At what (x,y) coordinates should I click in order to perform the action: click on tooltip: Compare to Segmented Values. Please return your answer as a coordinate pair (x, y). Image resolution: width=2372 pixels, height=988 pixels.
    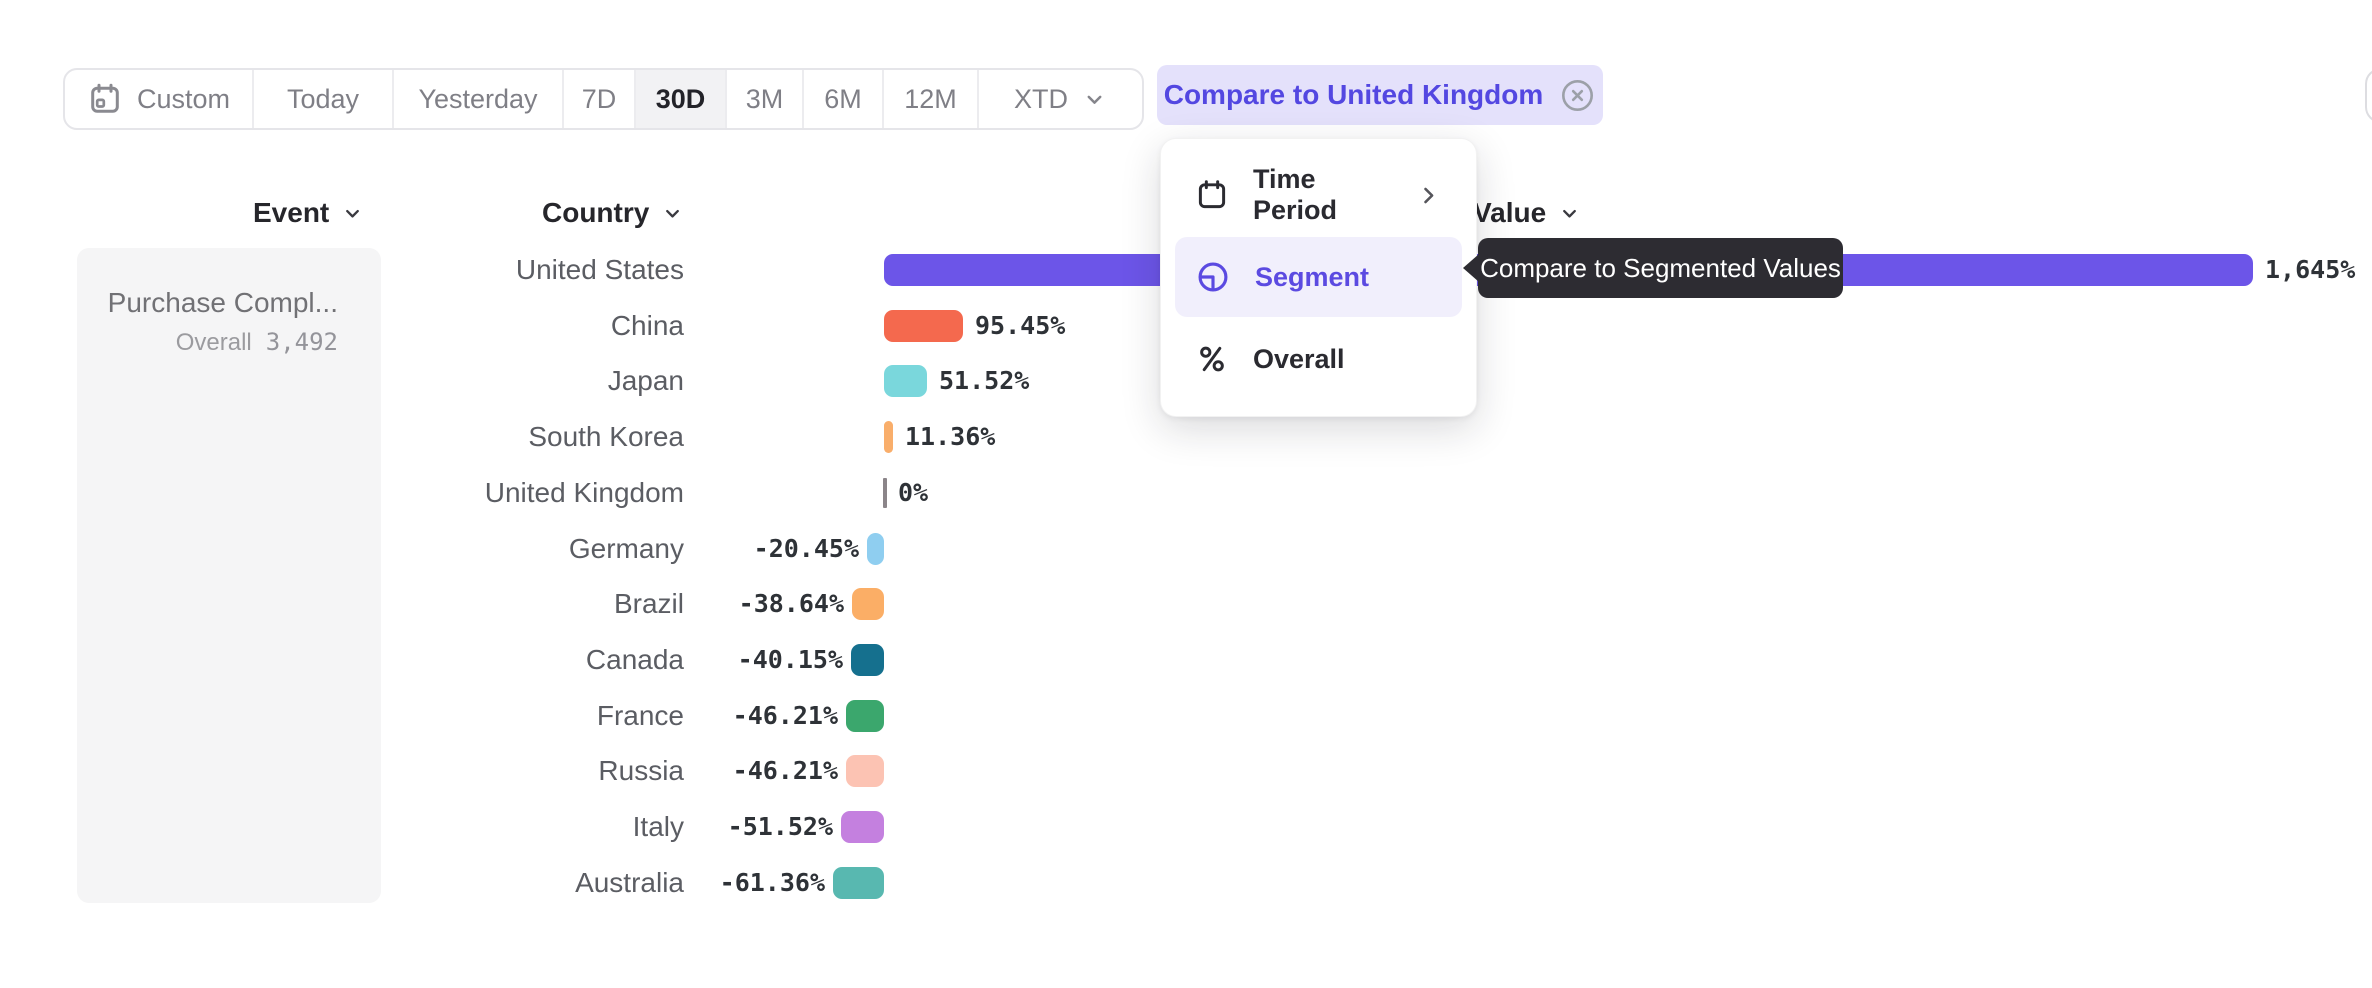
    Looking at the image, I should click on (1653, 268).